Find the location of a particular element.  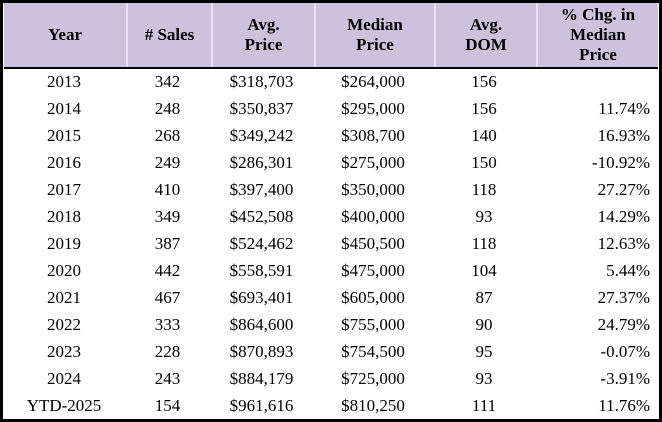

table-cell: 349 is located at coordinates (167, 217).